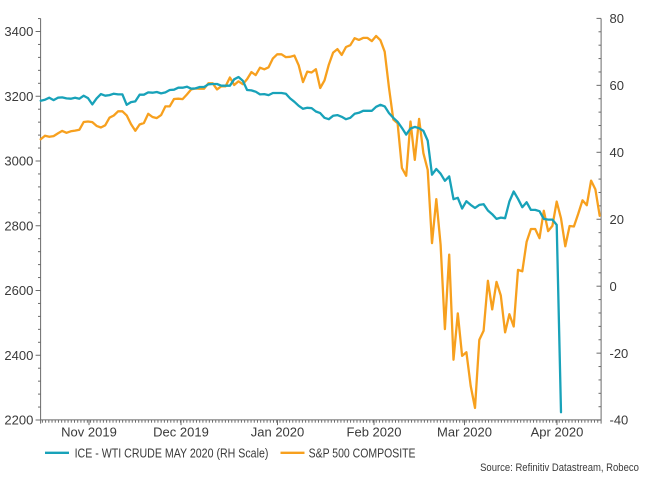  I want to click on svg-text: 2600, so click(18, 290).